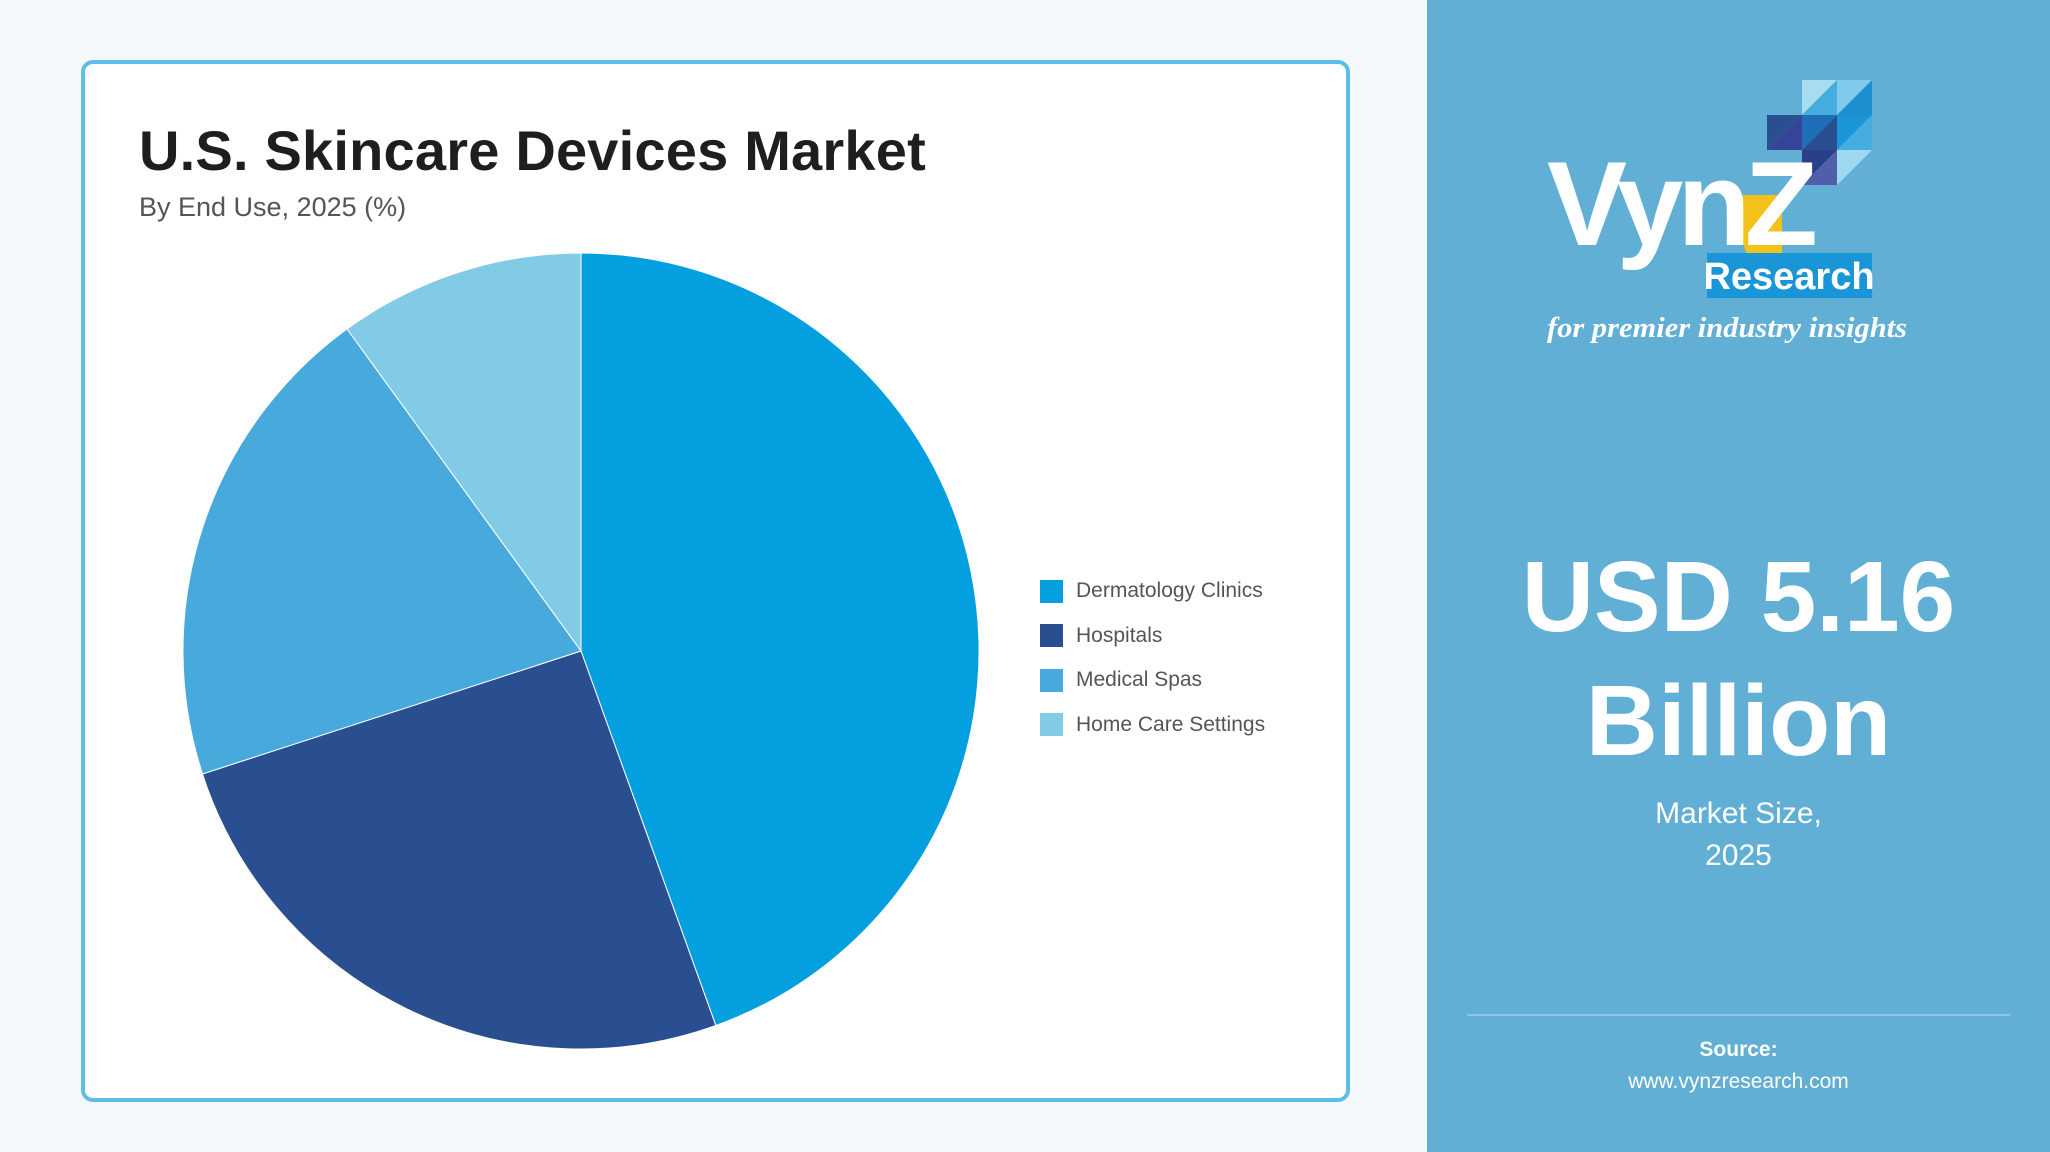 This screenshot has height=1152, width=2050. Describe the element at coordinates (780, 639) in the screenshot. I see `pie-slice-dermatology-clinics` at that location.